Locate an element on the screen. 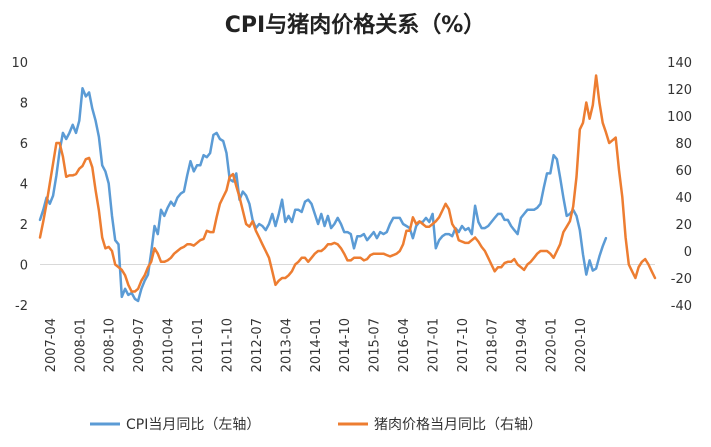 This screenshot has width=711, height=447. x-tick-label: 2014-01 is located at coordinates (316, 345).